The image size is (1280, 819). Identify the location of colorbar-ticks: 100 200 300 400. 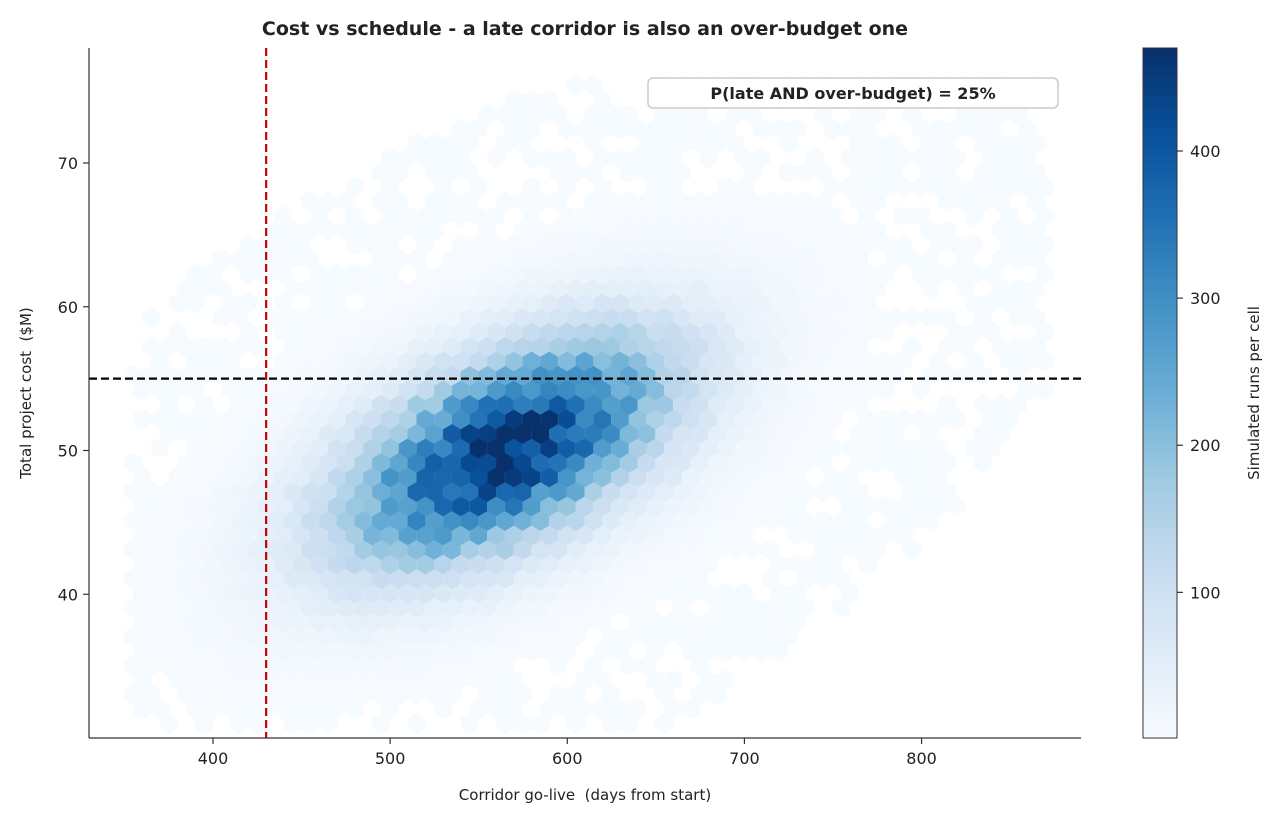
(1199, 372).